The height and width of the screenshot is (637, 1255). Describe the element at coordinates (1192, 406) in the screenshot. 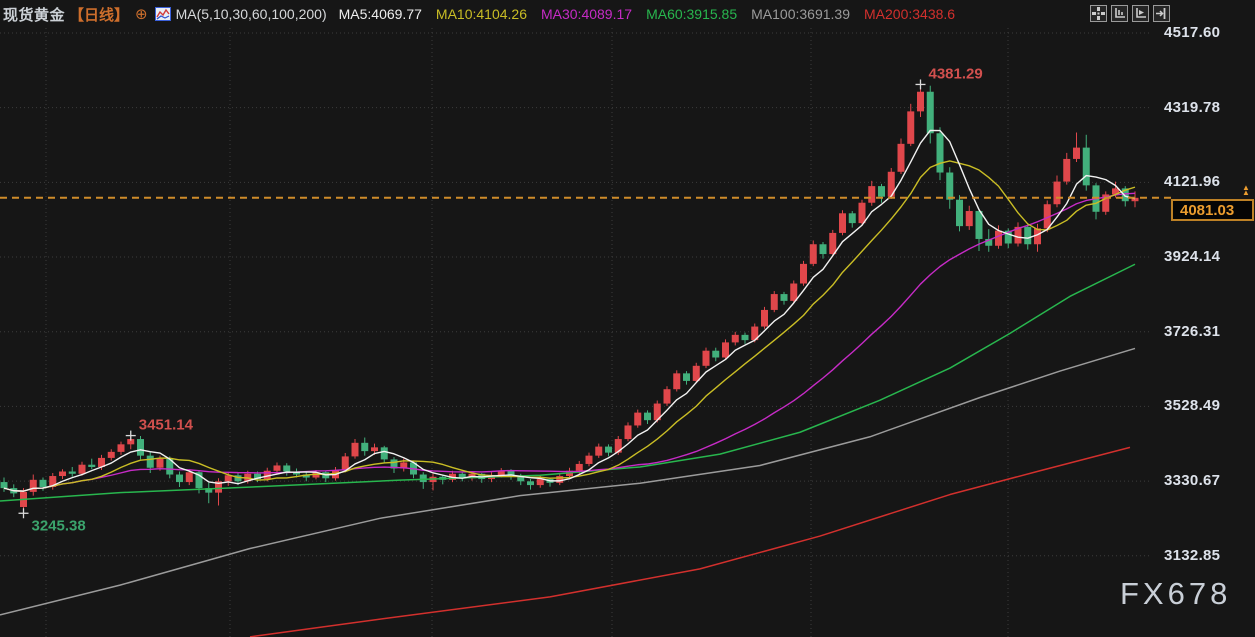

I see `axis-label: 3528.49` at that location.